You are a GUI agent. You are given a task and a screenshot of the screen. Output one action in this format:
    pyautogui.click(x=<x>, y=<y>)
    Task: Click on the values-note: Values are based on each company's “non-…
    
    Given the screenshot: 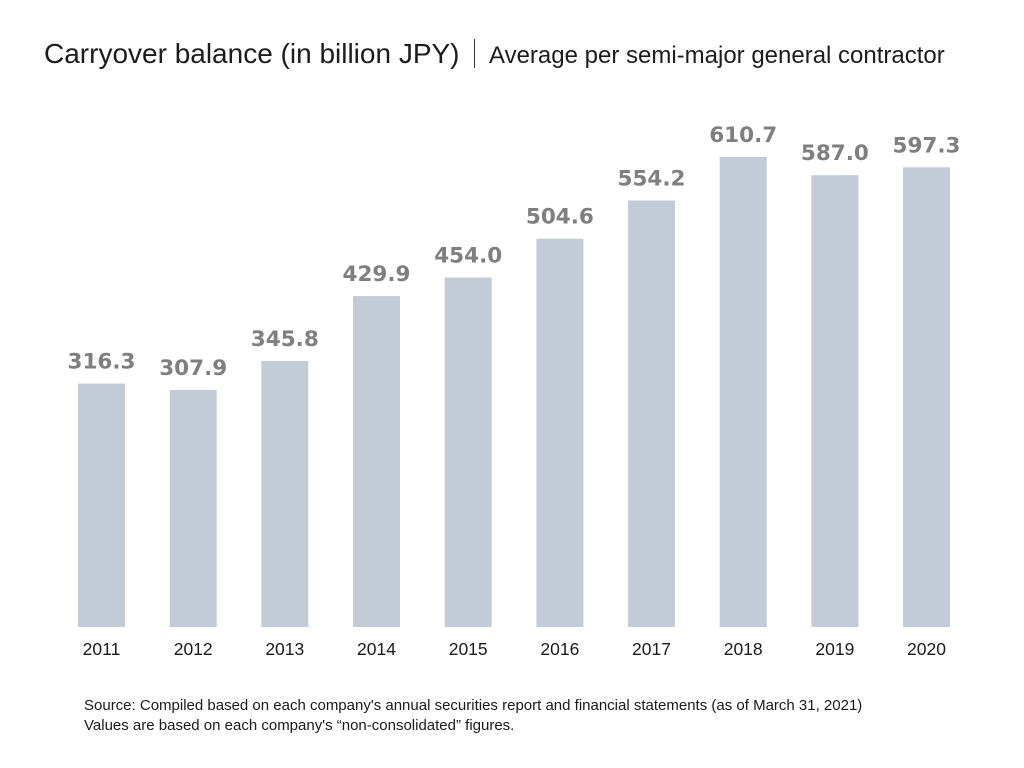 What is the action you would take?
    pyautogui.click(x=299, y=725)
    